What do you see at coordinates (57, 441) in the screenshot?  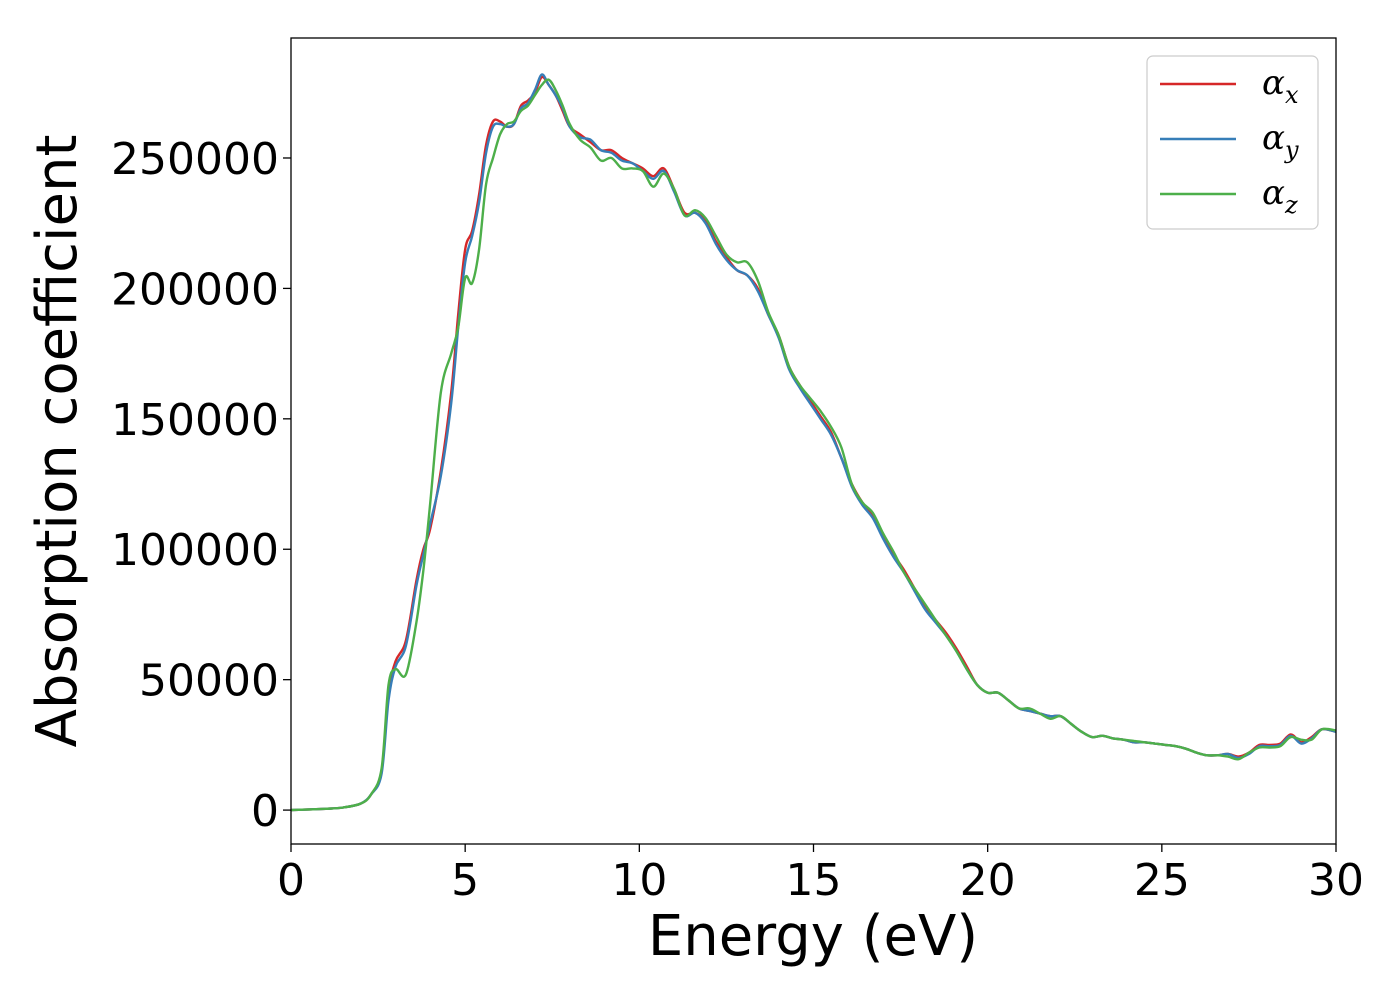 I see `y-axis-title: Absorption coefficient` at bounding box center [57, 441].